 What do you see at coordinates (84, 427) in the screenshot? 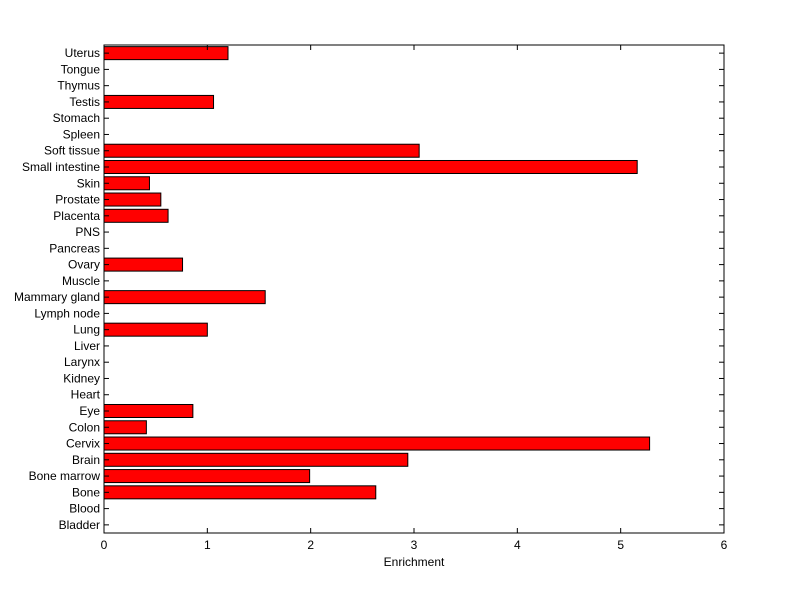
I see `y-tick-label-colon: Colon` at bounding box center [84, 427].